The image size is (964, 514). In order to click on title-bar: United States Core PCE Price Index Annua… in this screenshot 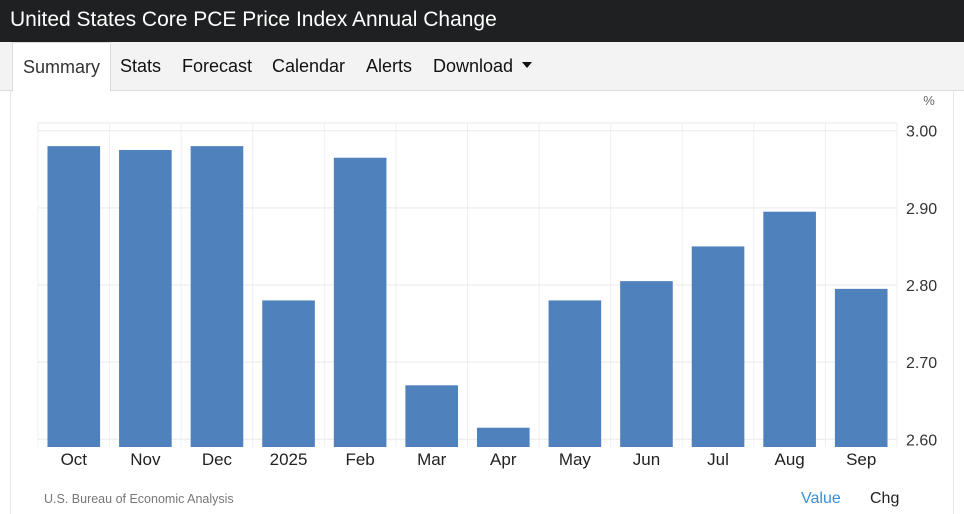, I will do `click(482, 21)`.